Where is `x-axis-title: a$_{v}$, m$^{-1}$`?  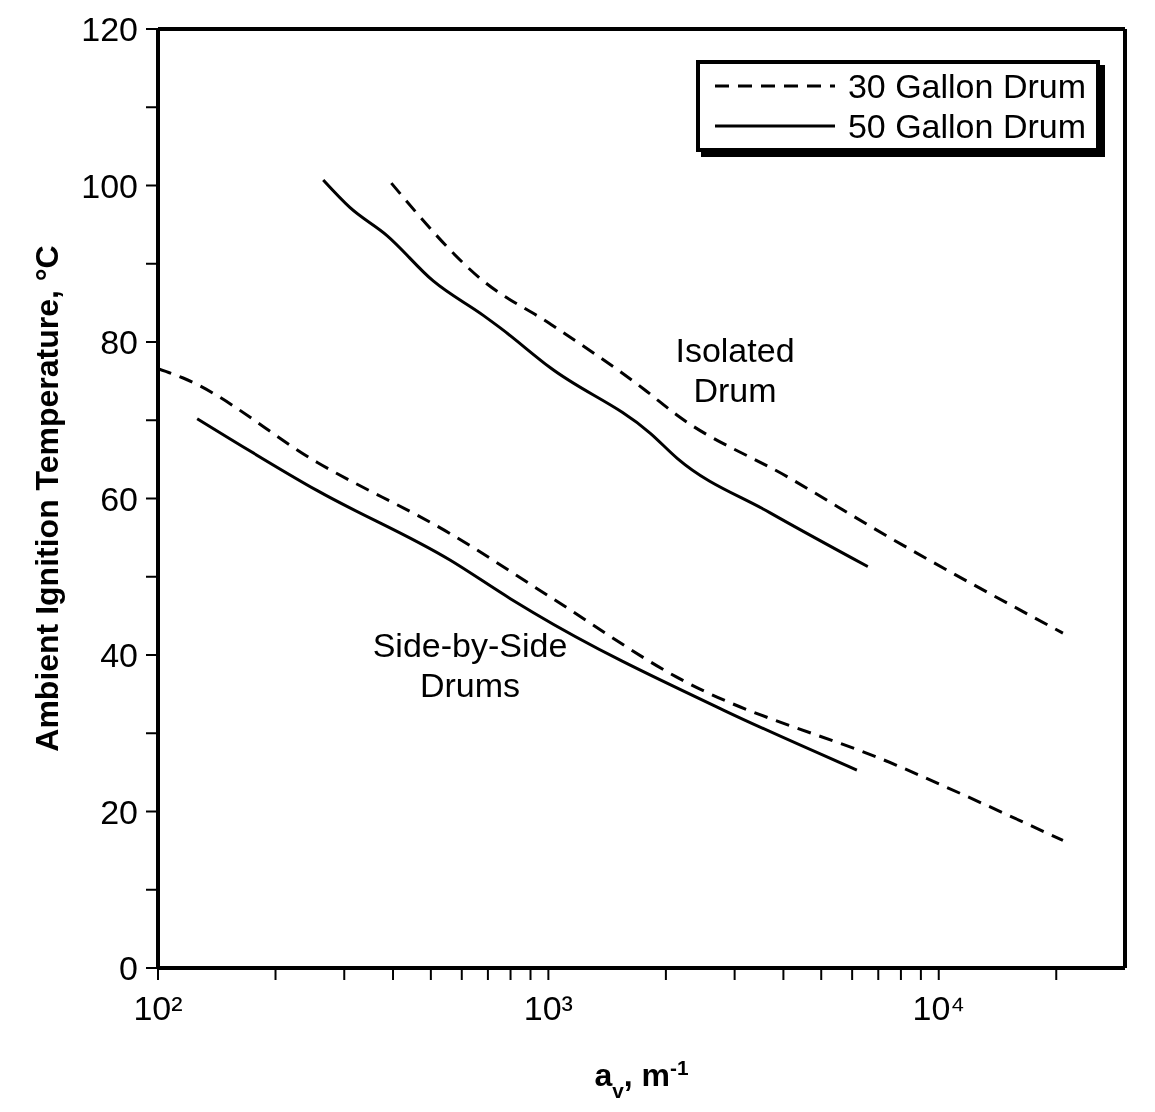 x-axis-title: a$_{v}$, m$^{-1}$ is located at coordinates (641, 1078).